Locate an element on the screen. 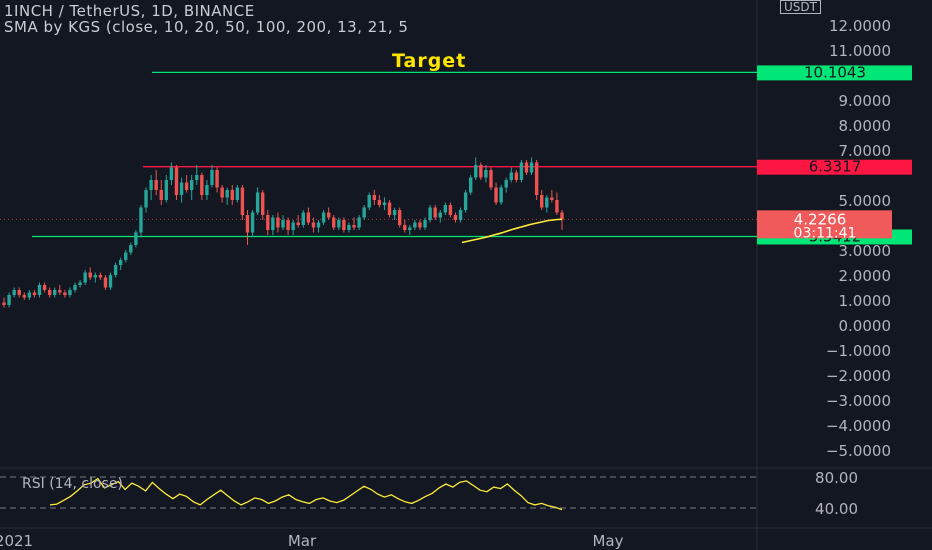 This screenshot has height=550, width=932. y-tick-label: 2.0000 is located at coordinates (865, 276).